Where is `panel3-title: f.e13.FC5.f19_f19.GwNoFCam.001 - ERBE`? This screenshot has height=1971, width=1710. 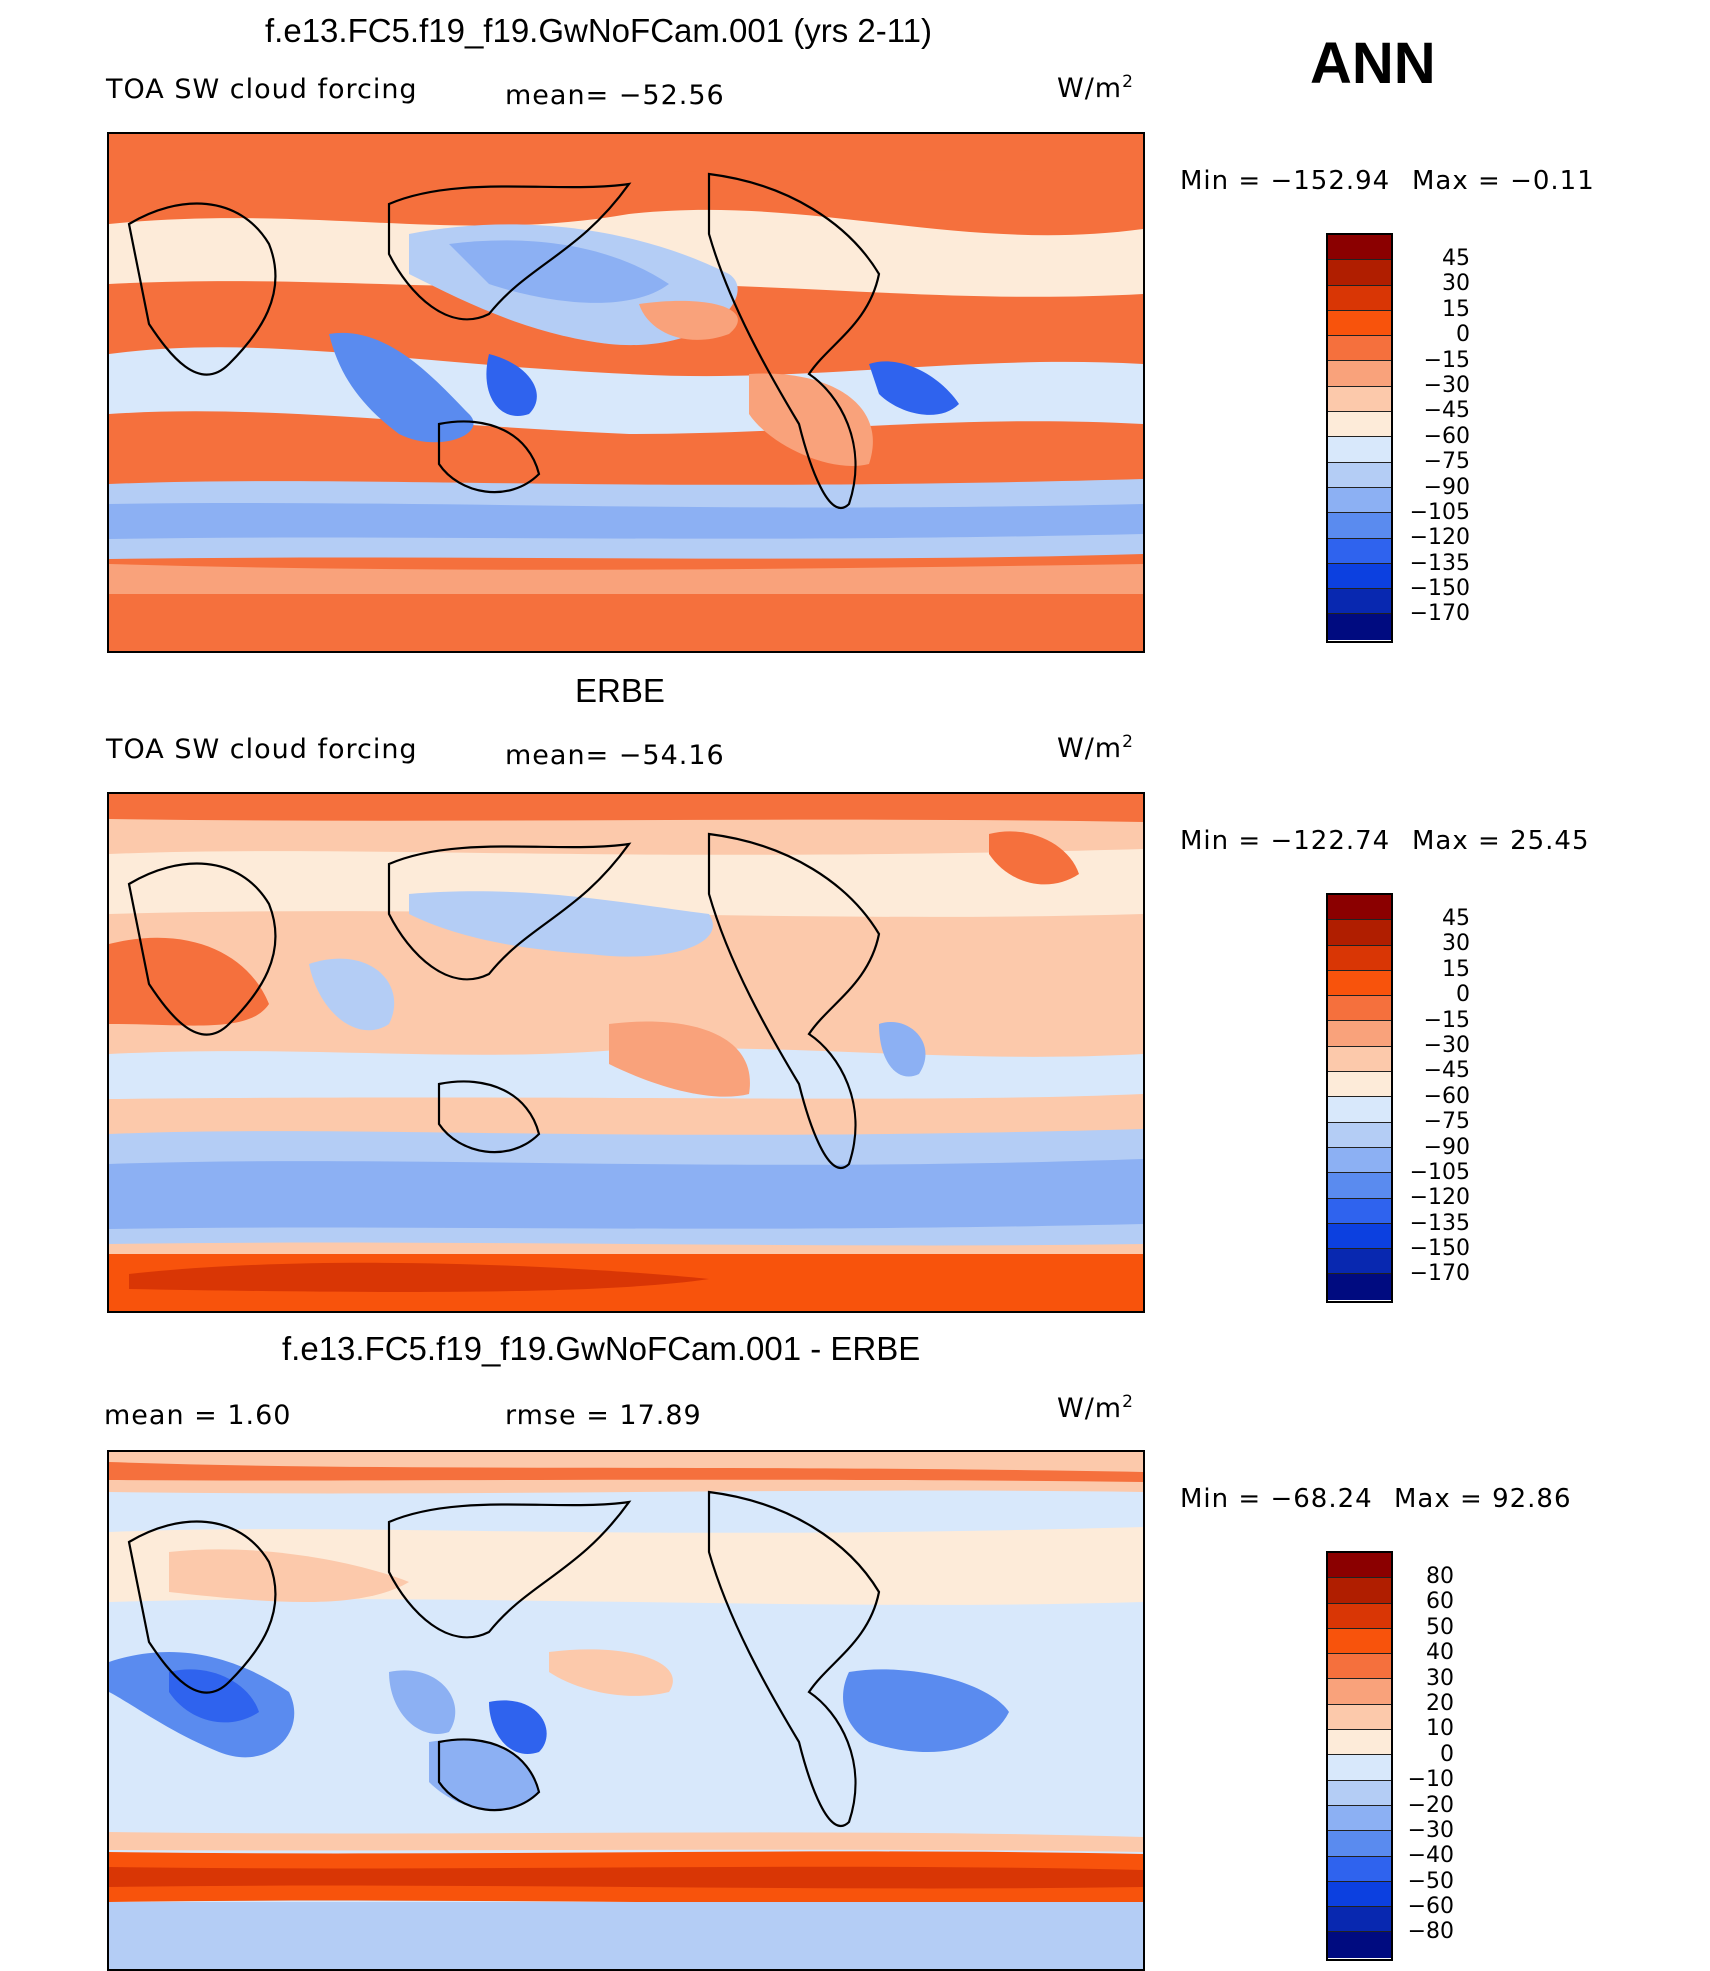
panel3-title: f.e13.FC5.f19_f19.GwNoFCam.001 - ERBE is located at coordinates (601, 1348).